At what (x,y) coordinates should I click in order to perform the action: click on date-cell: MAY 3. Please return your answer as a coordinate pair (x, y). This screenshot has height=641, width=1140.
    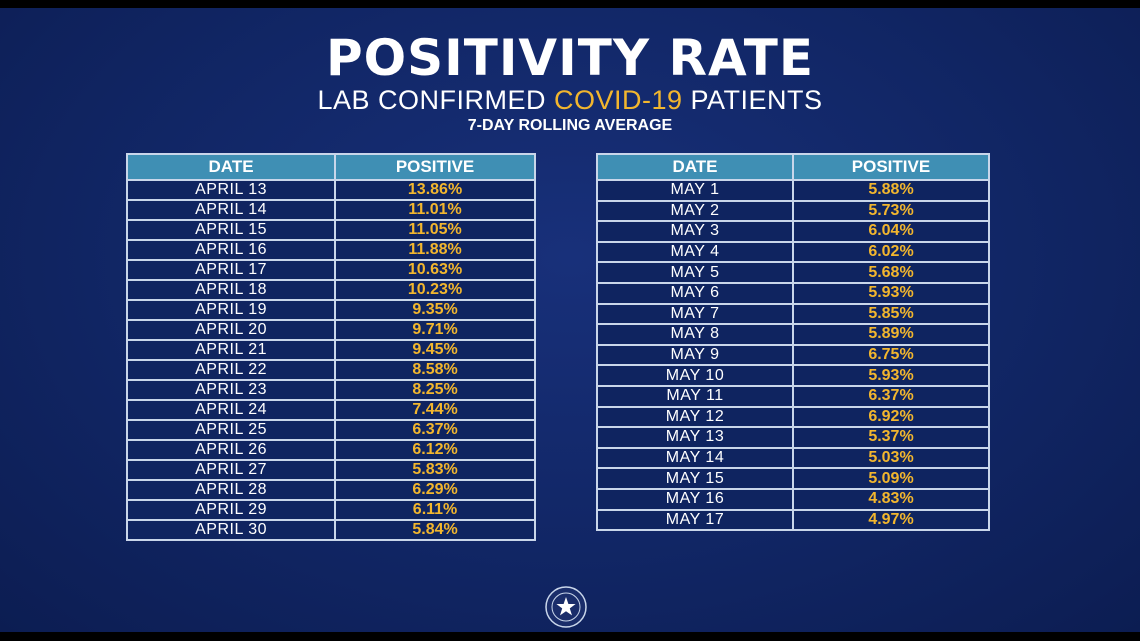
    Looking at the image, I should click on (695, 231).